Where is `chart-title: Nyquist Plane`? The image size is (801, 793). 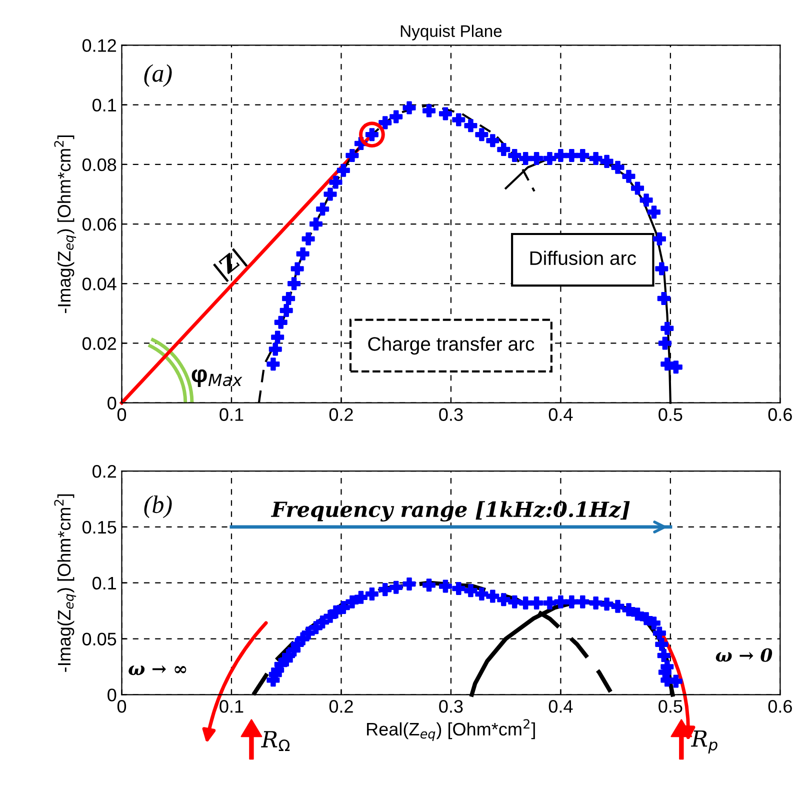
chart-title: Nyquist Plane is located at coordinates (451, 32).